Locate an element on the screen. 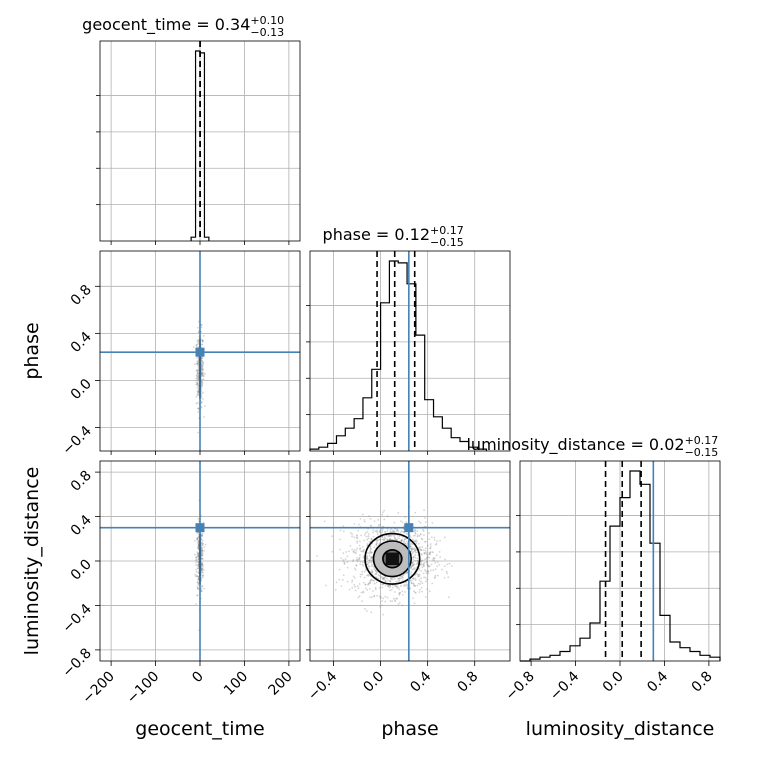  title-minus-error: −0.15 is located at coordinates (702, 452).